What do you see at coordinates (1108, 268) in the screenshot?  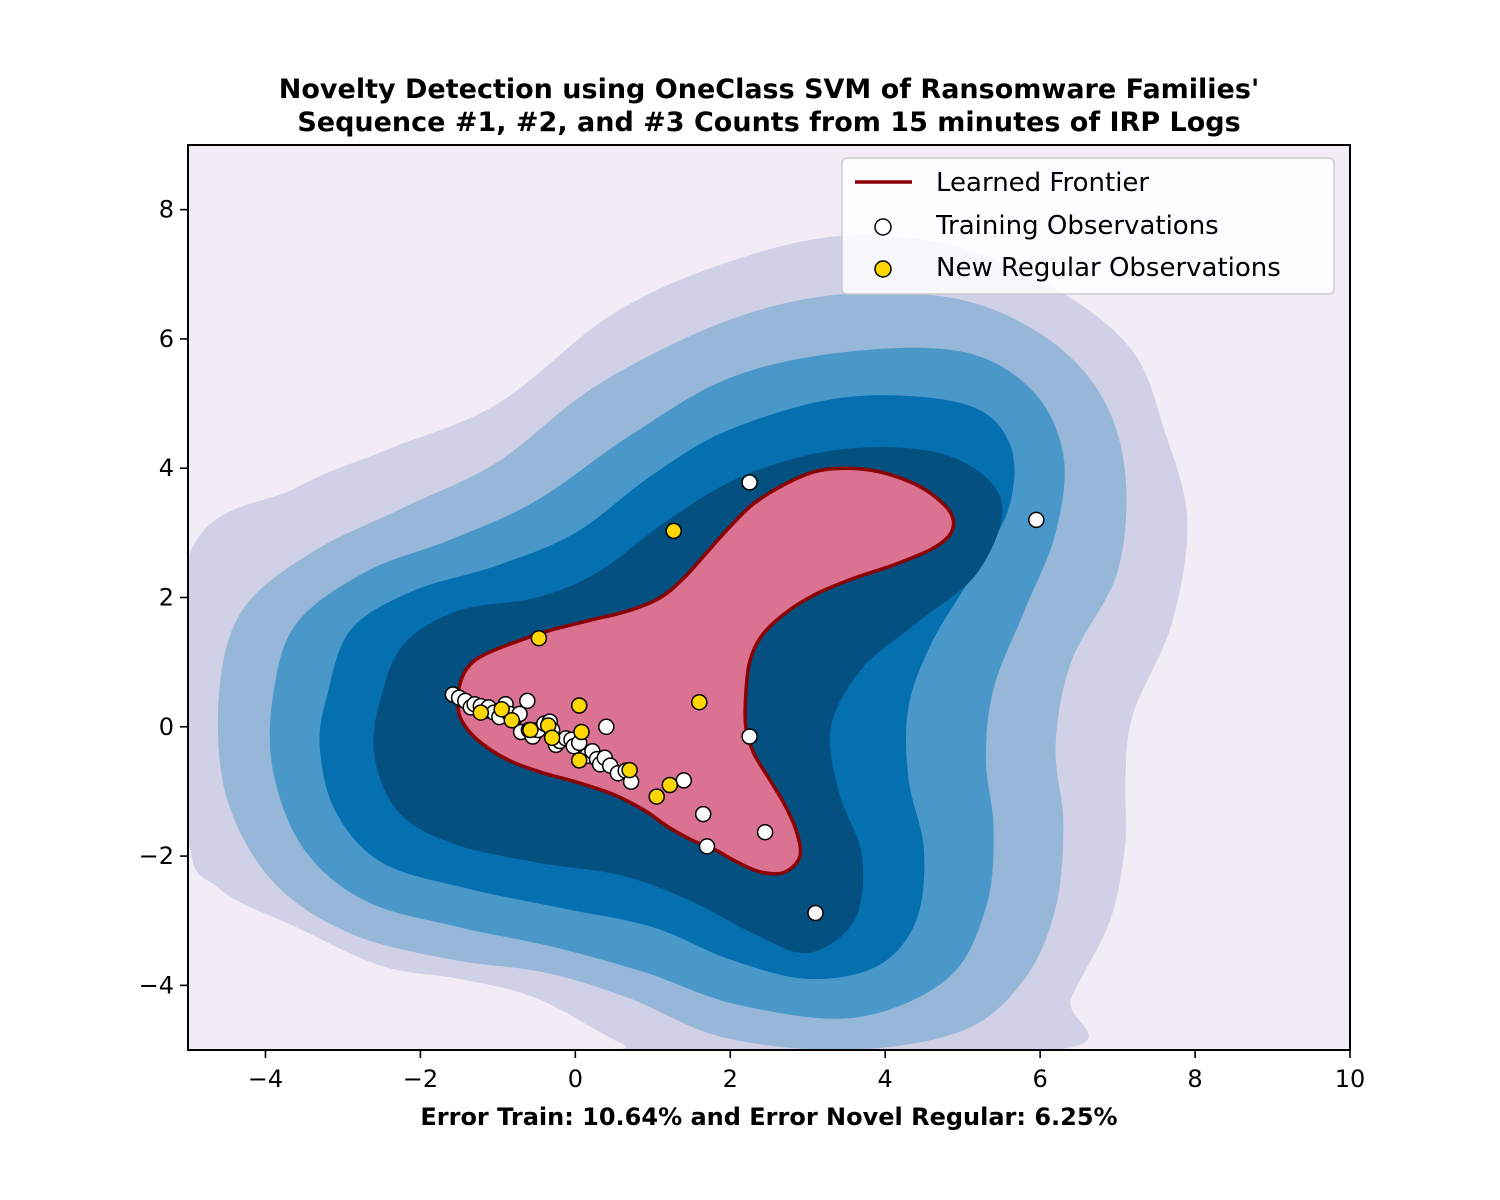 I see `legend-label-new-regular: New Regular Observations` at bounding box center [1108, 268].